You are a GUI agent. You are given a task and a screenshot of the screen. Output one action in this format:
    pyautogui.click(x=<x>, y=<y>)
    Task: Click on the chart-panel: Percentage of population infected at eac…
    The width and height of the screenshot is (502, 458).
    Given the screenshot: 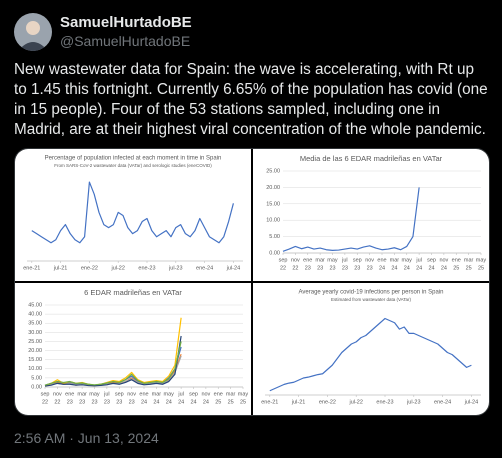 What is the action you would take?
    pyautogui.click(x=133, y=215)
    